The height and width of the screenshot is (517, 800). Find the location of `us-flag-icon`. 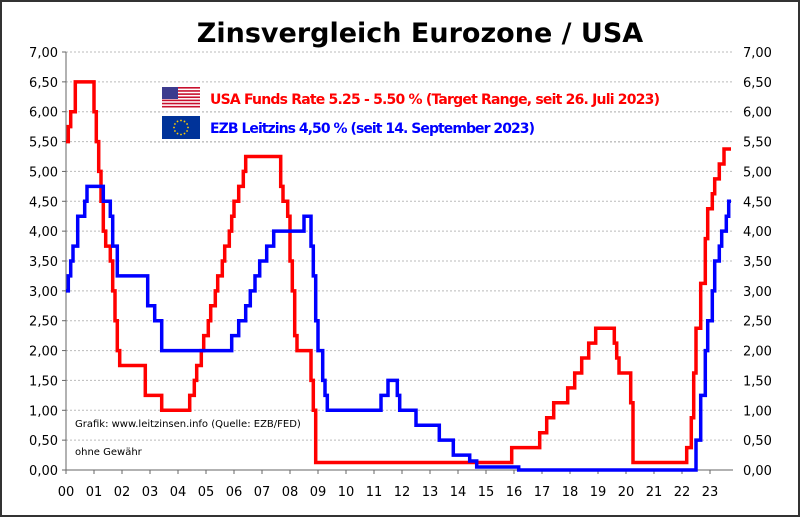

us-flag-icon is located at coordinates (181, 98).